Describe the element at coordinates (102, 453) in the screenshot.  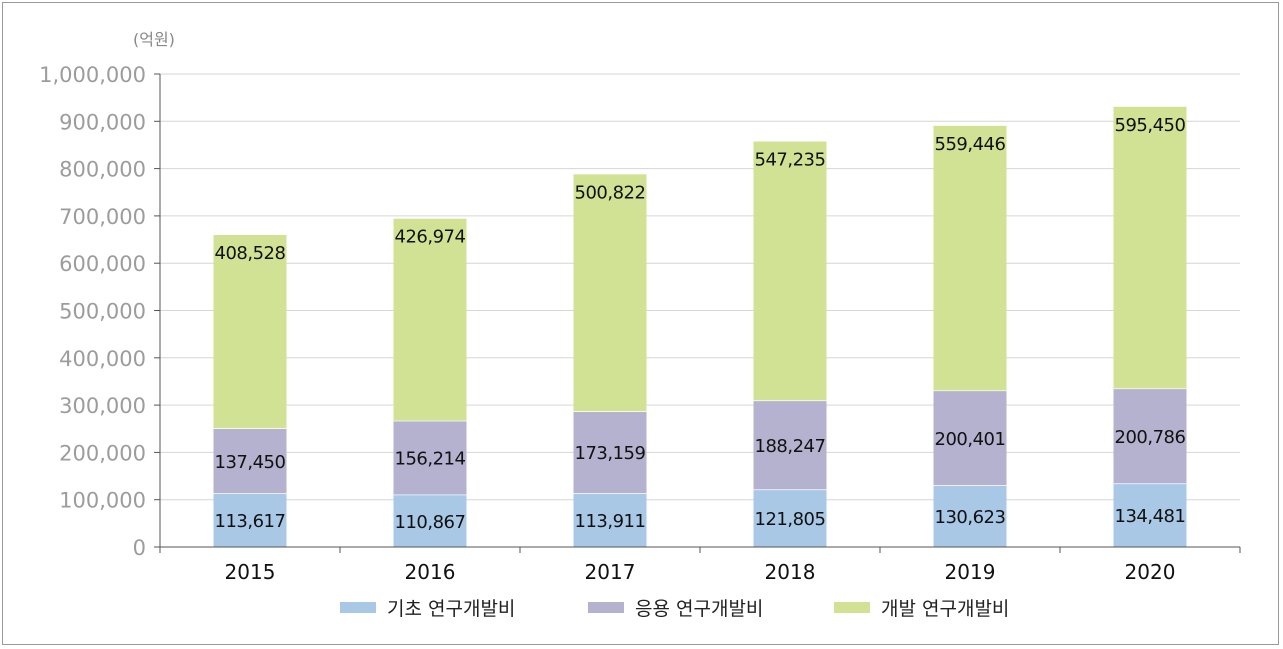
I see `y-tick-label: 200,000` at that location.